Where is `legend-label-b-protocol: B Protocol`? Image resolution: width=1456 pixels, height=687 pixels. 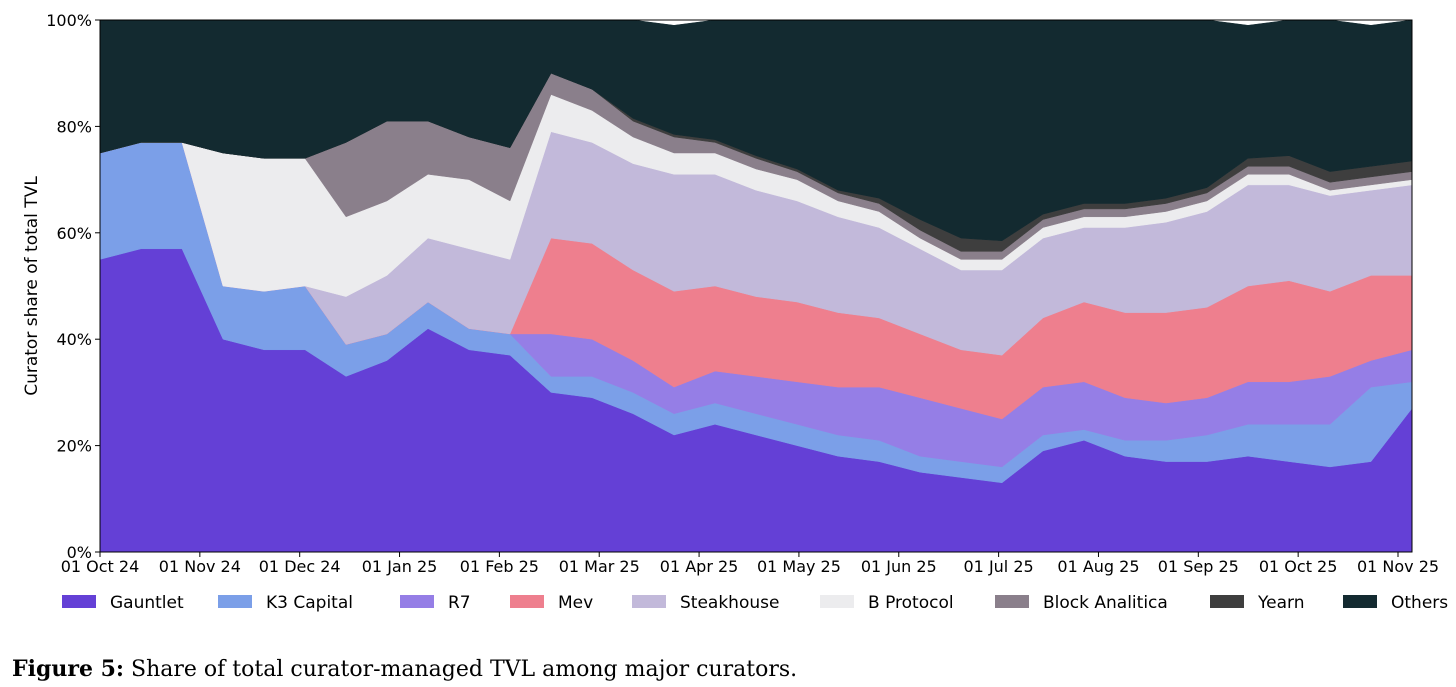 legend-label-b-protocol: B Protocol is located at coordinates (911, 603).